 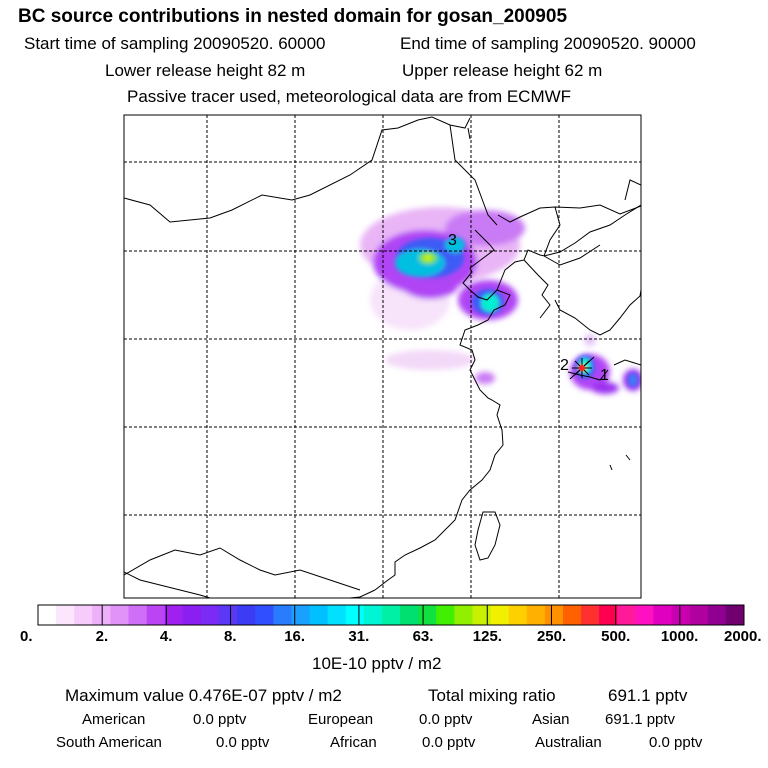 What do you see at coordinates (341, 719) in the screenshot?
I see `source-european-label: European` at bounding box center [341, 719].